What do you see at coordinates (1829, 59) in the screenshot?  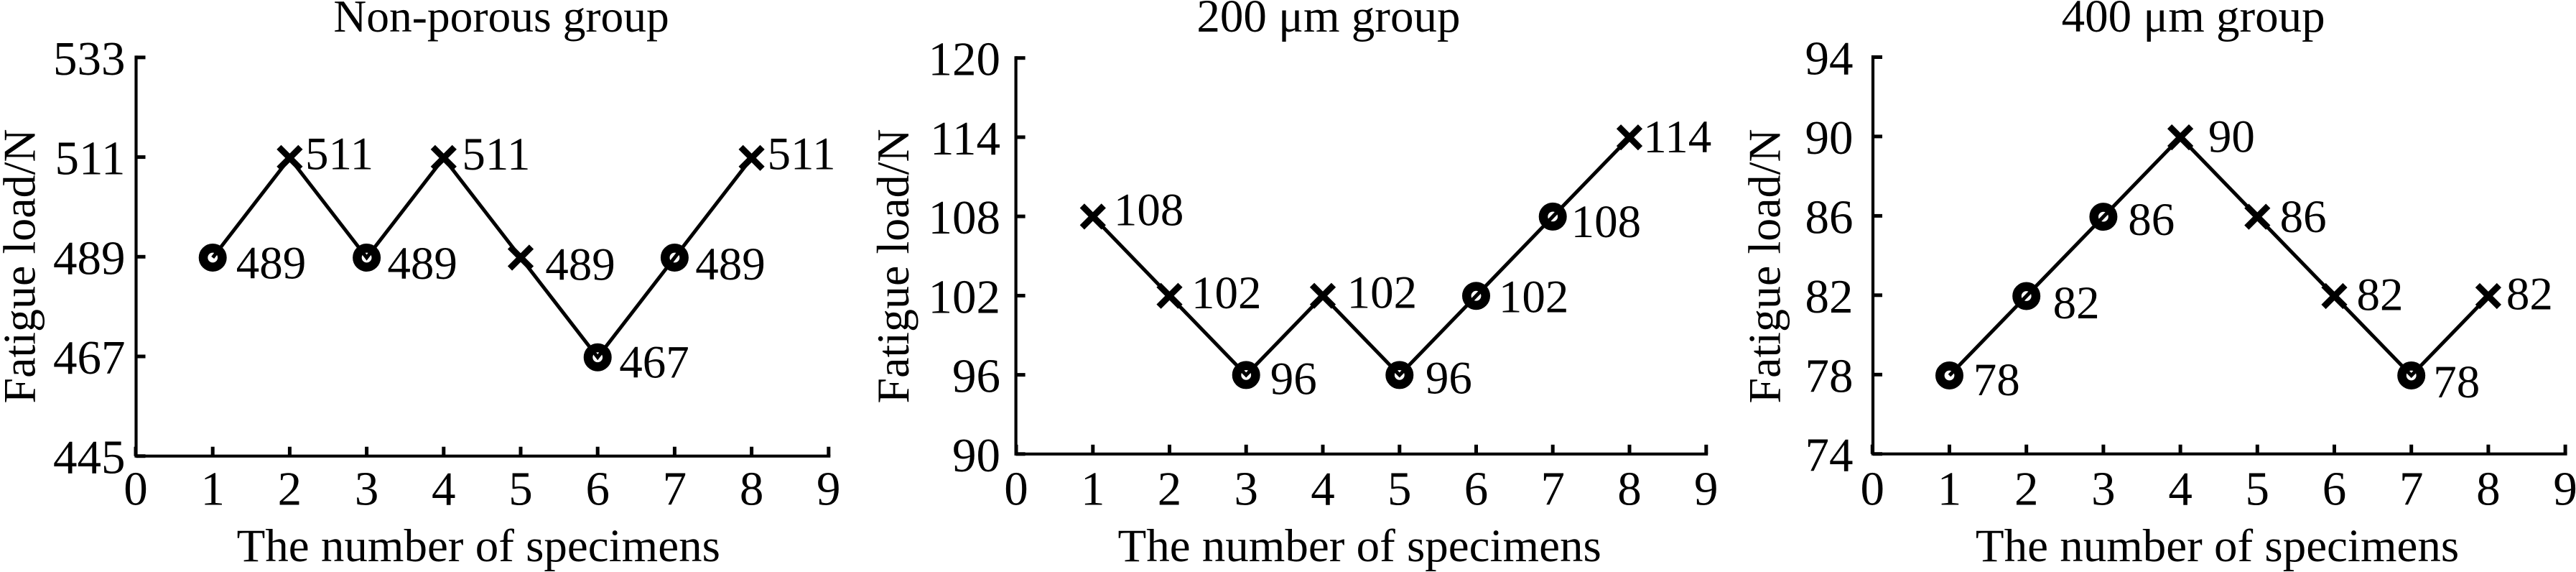 I see `svg-text: 94` at bounding box center [1829, 59].